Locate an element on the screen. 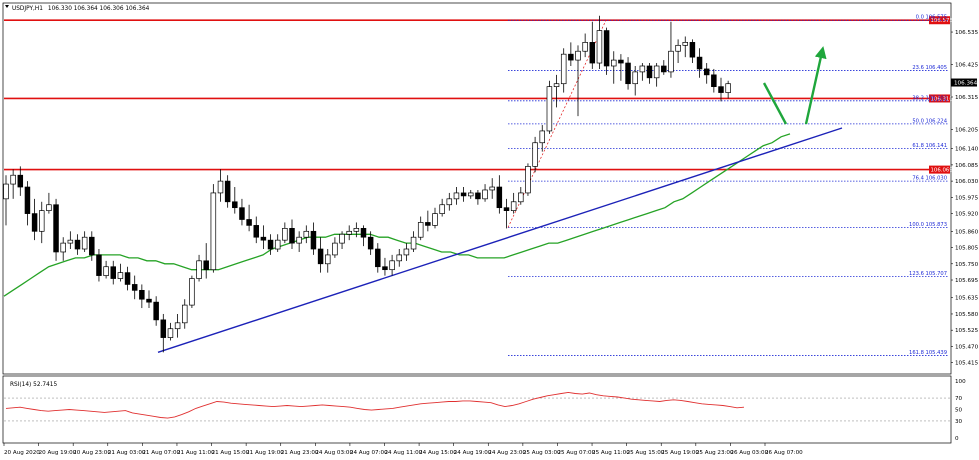  price-tick-label: 105.920 is located at coordinates (967, 215).